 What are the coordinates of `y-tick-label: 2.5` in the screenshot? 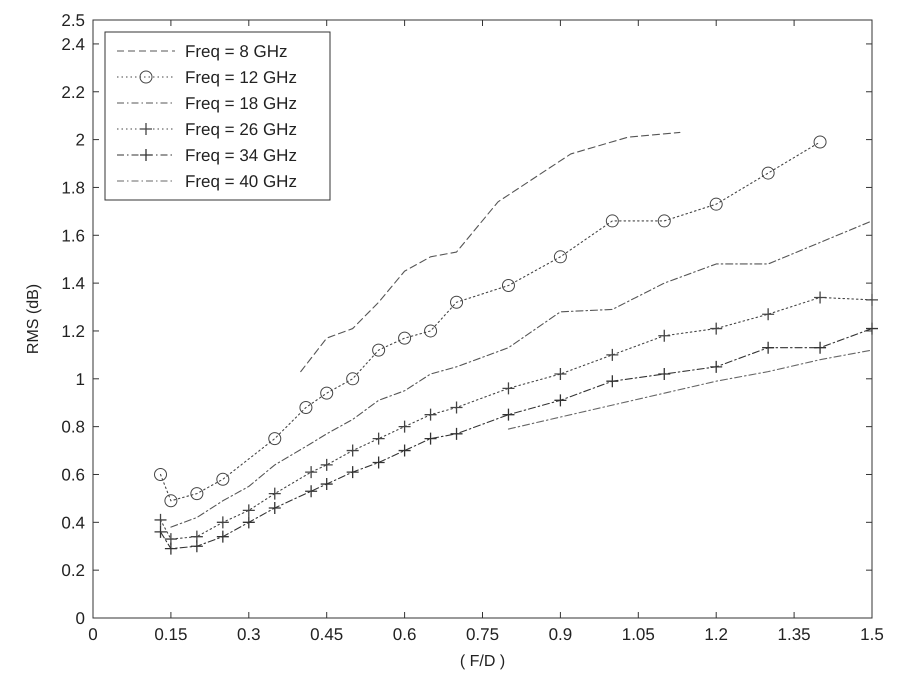 It's located at (73, 20).